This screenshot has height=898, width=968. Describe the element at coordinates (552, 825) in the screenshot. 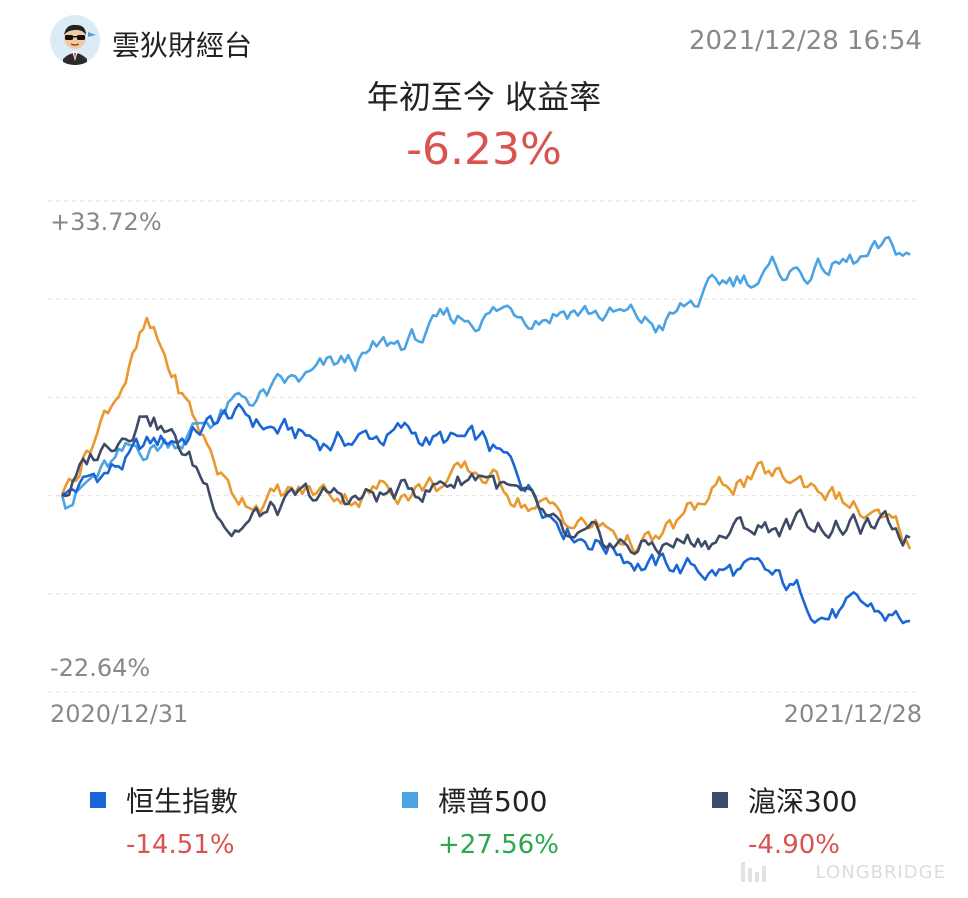

I see `legend-item-sp500: 標普500 +27.56%` at that location.